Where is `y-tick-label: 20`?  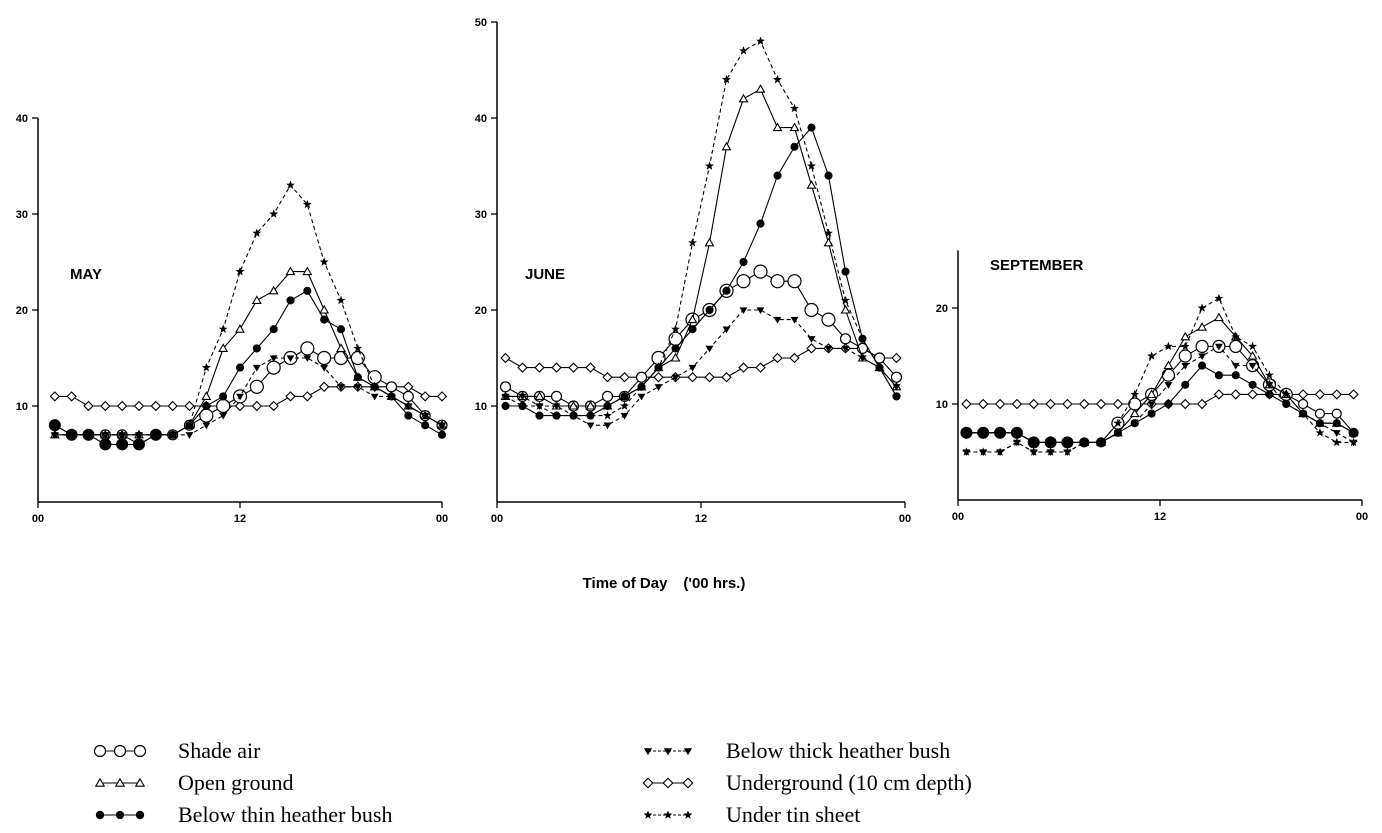 y-tick-label: 20 is located at coordinates (481, 311).